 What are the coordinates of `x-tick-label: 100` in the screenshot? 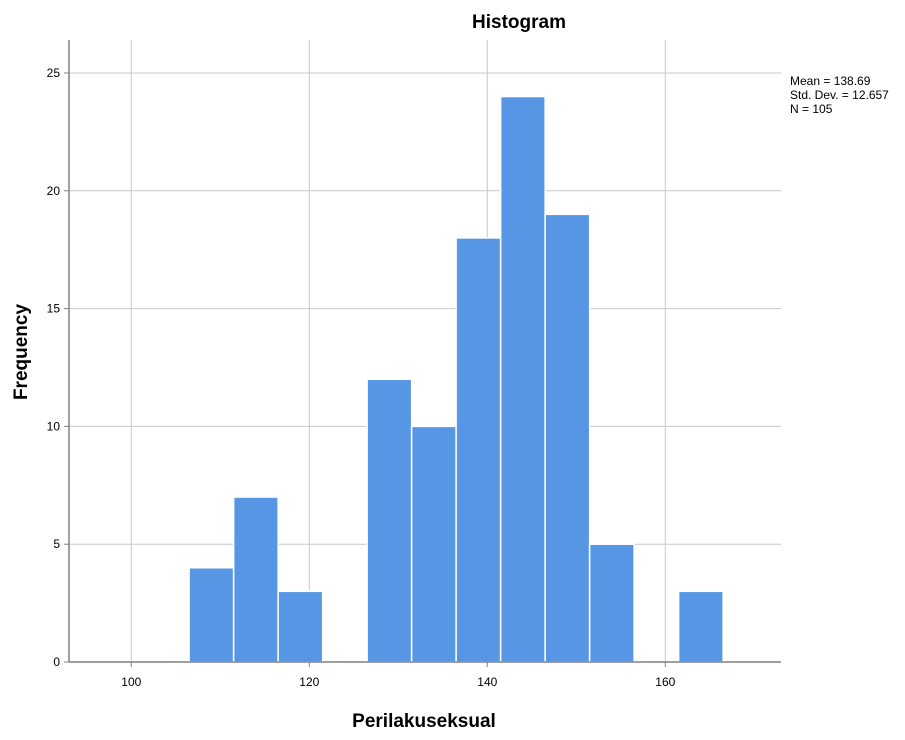 It's located at (131, 682).